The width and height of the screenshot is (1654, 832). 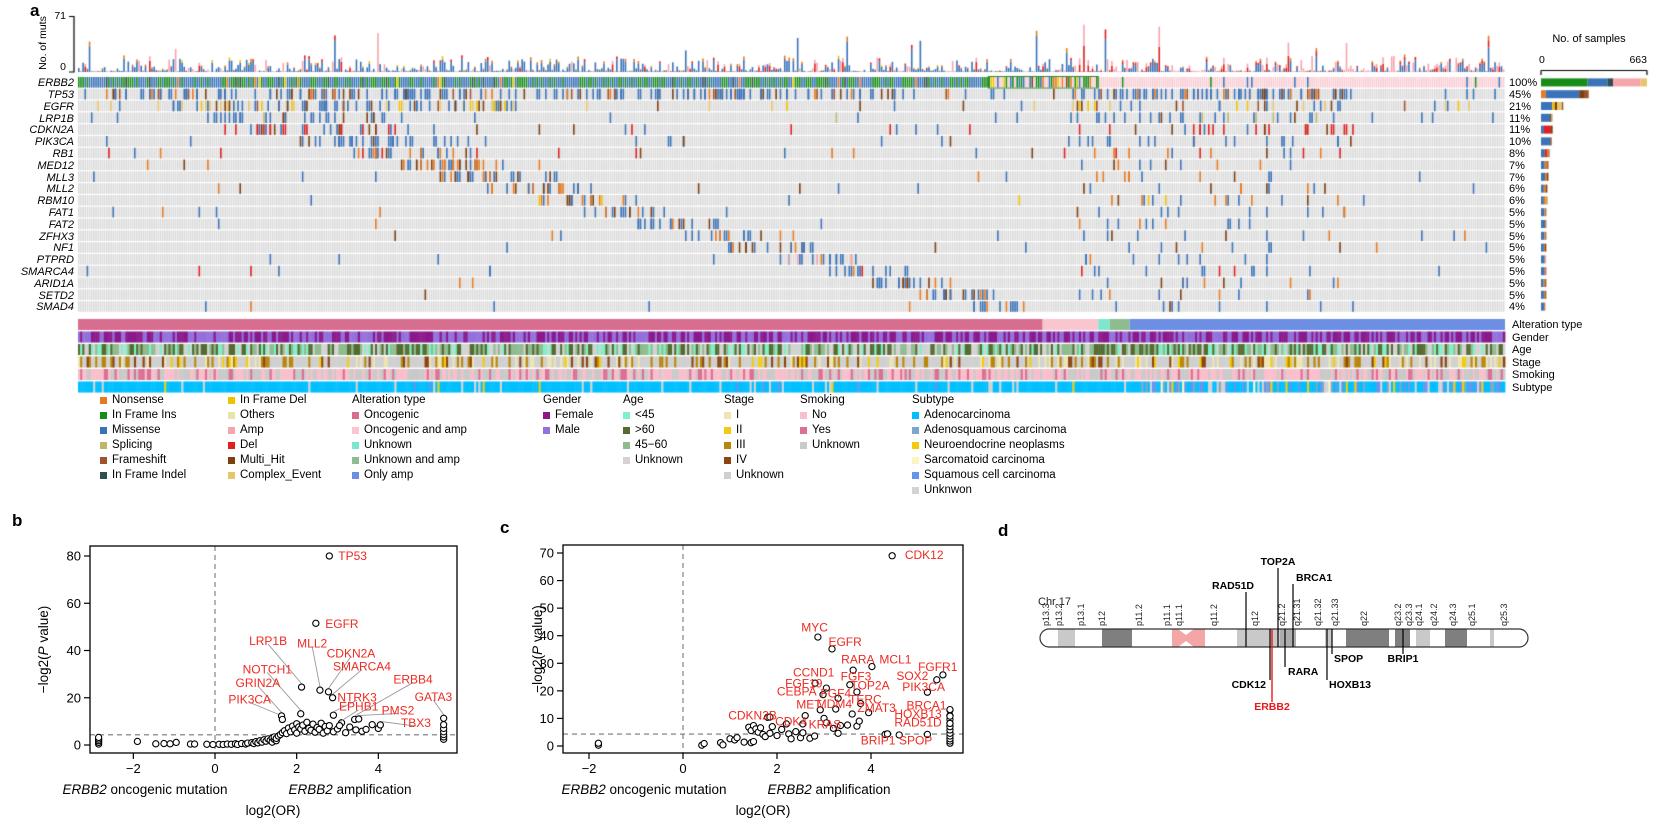 I want to click on legend-item: Others, so click(x=274, y=415).